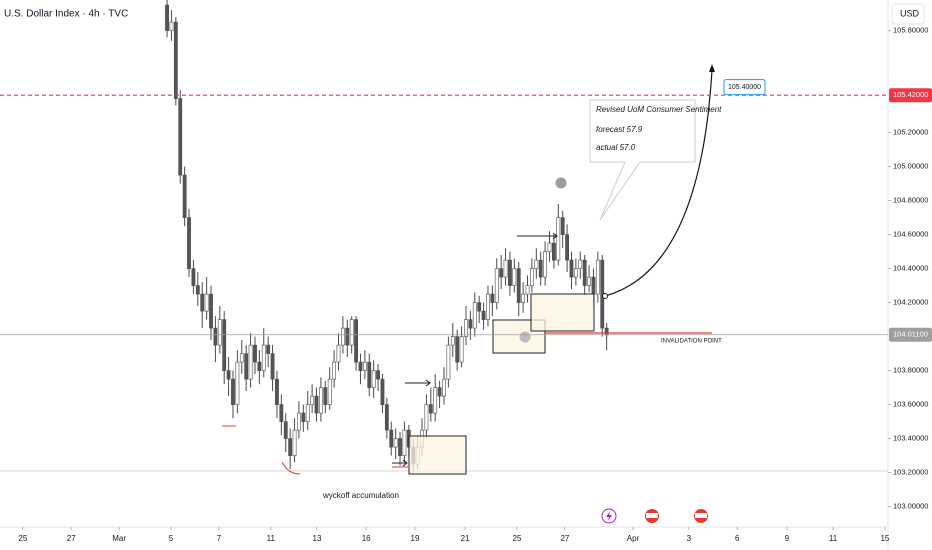  Describe the element at coordinates (910, 302) in the screenshot. I see `y-tick-label: 104.20000` at that location.